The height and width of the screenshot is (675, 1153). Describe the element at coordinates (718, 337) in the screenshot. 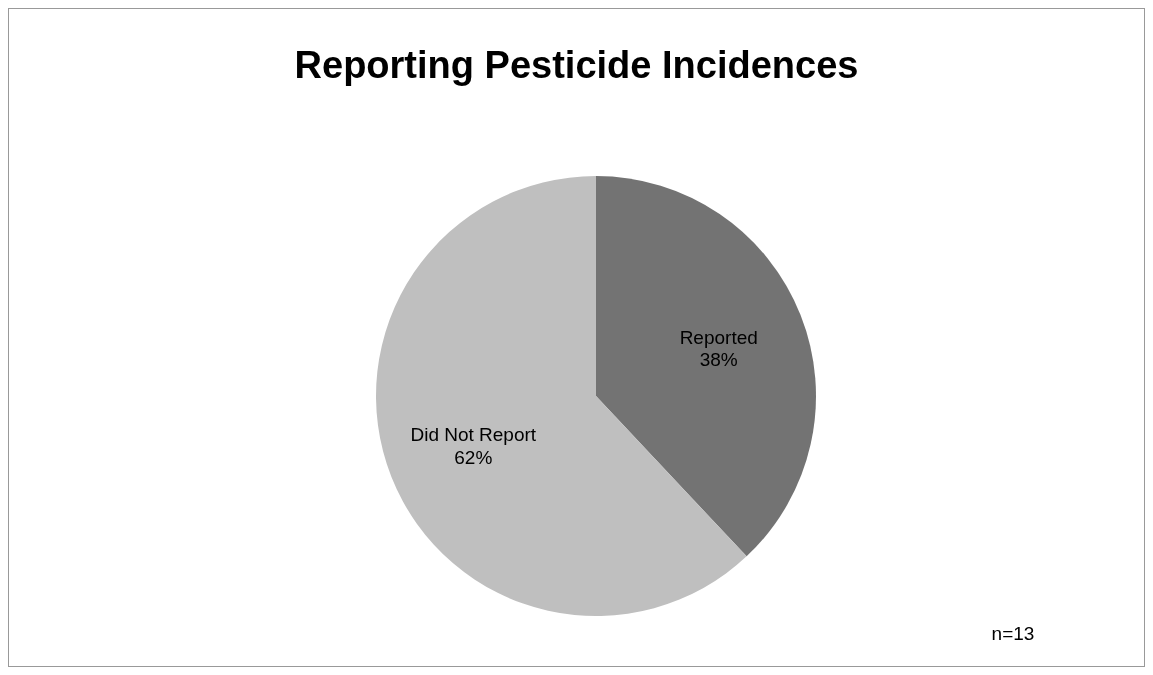

I see `slice-label: Reported` at that location.